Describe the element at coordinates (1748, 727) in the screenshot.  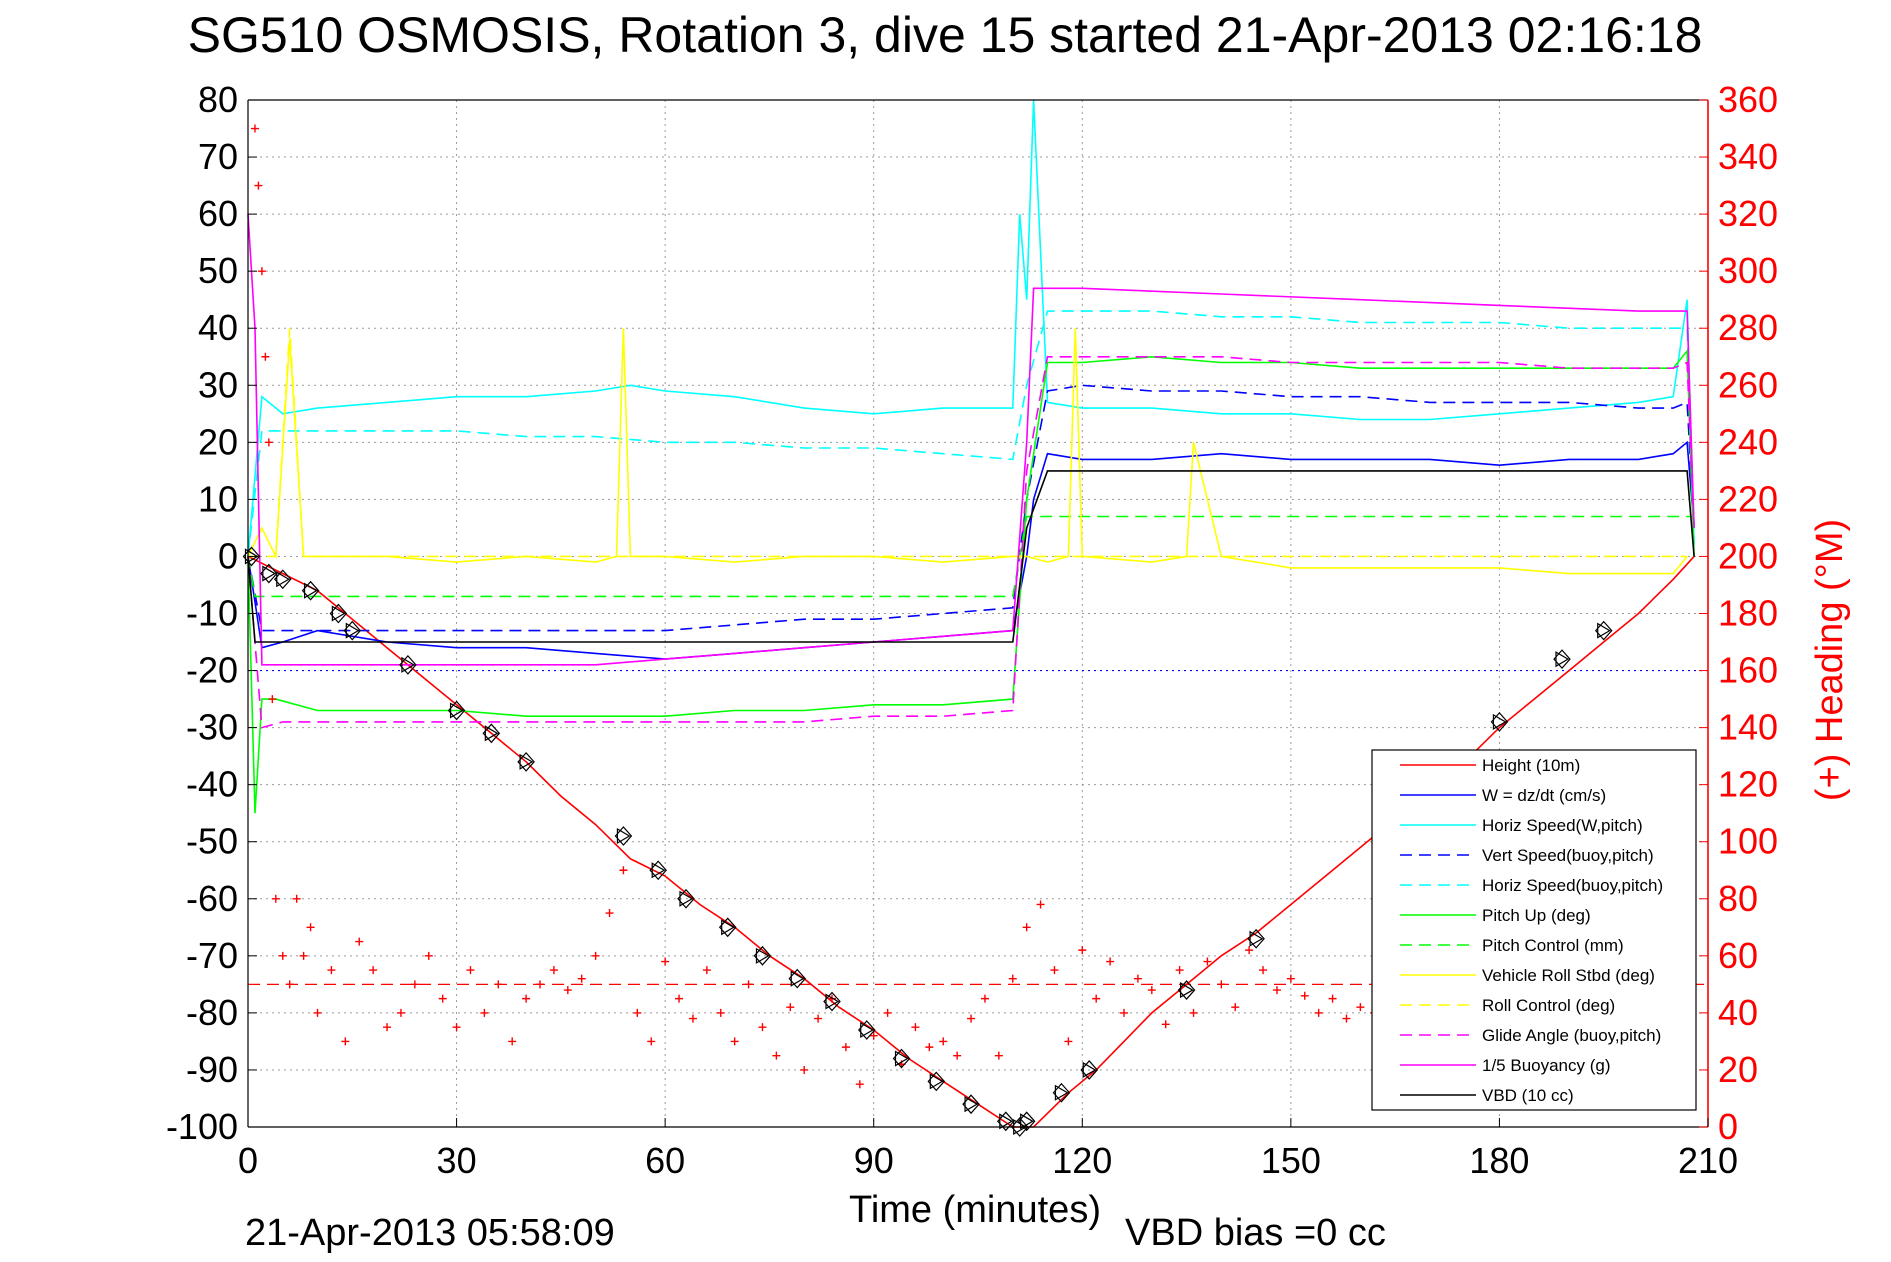
I see `y-right-tick-label: 140` at that location.